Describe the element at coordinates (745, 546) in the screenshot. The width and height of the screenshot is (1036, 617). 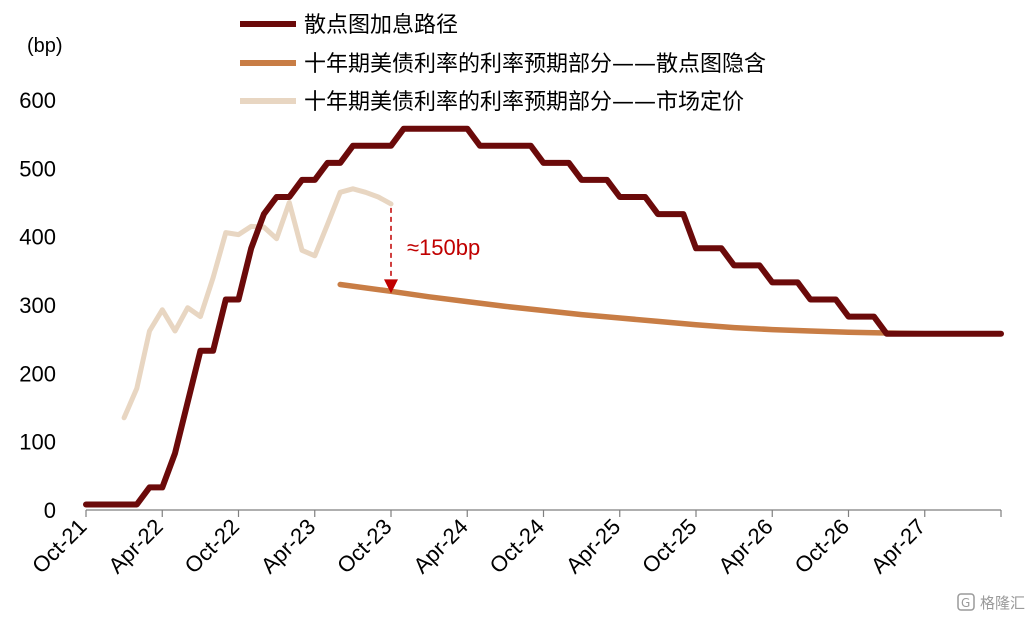
I see `x-tick-label: Apr-26` at that location.